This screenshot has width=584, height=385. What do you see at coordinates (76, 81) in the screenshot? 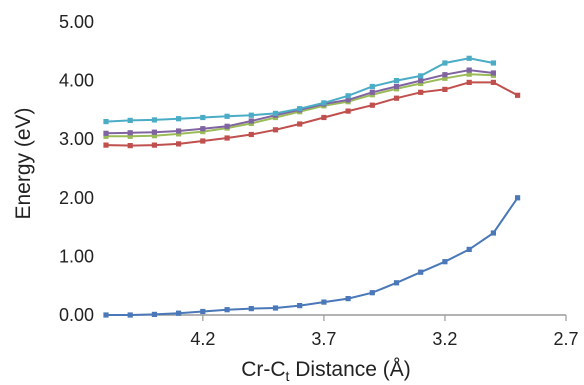
I see `y-tick-label: 4.00` at bounding box center [76, 81].